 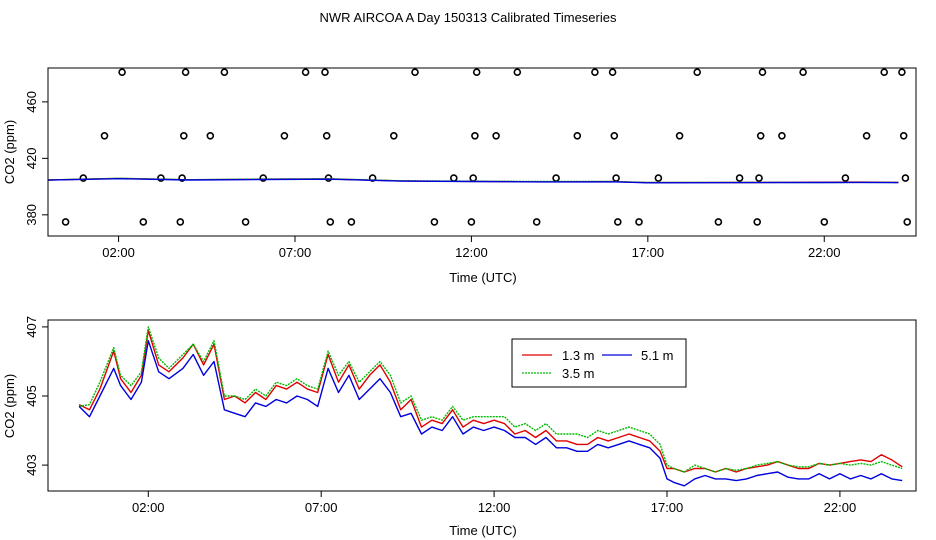 What do you see at coordinates (667, 507) in the screenshot?
I see `bottom-x-tick-label: 17:00` at bounding box center [667, 507].